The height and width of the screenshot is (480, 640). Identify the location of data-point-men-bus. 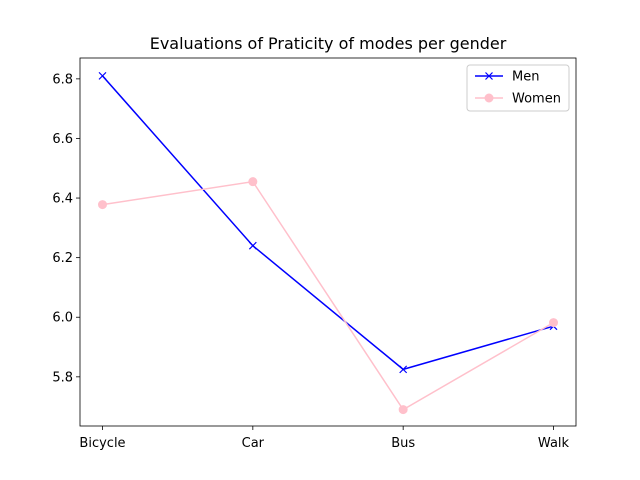
(403, 369).